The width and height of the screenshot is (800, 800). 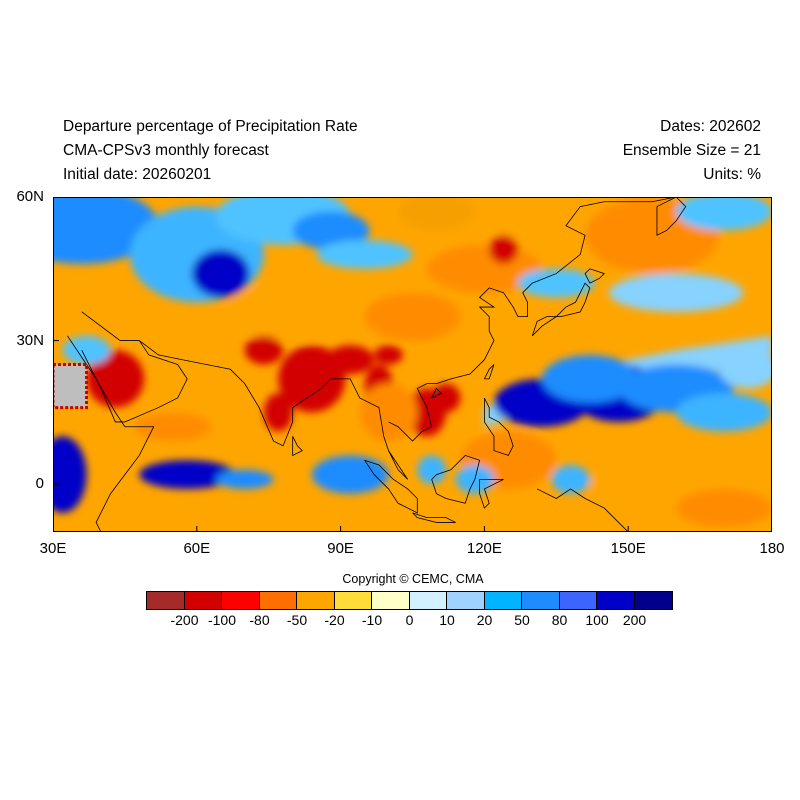 What do you see at coordinates (166, 150) in the screenshot?
I see `map-subtitle: CMA-CPSv3 monthly forecast` at bounding box center [166, 150].